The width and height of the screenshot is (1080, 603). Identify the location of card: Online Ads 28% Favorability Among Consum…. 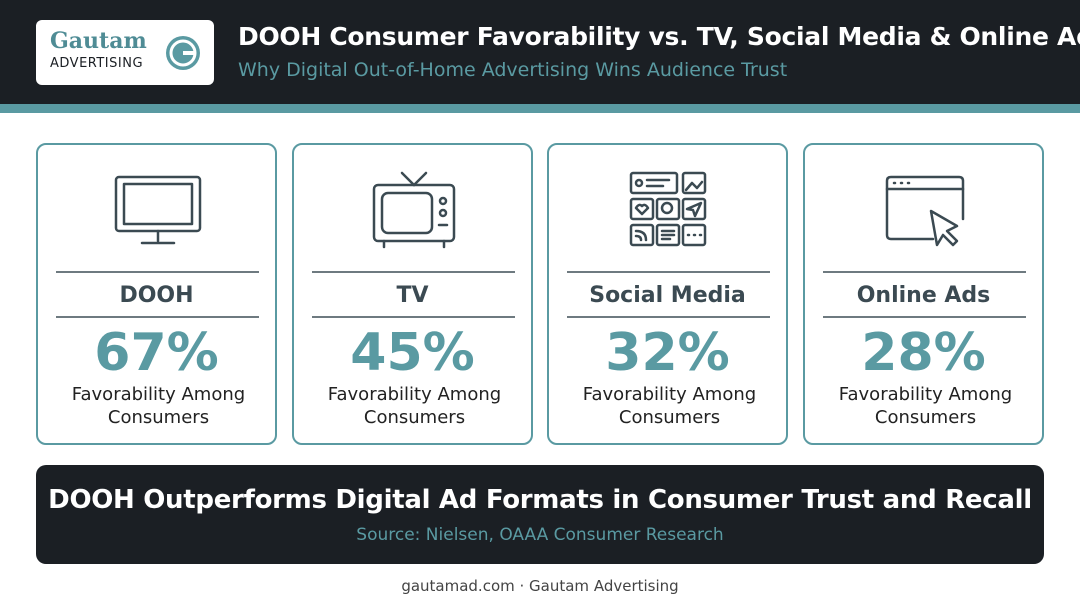
(923, 294).